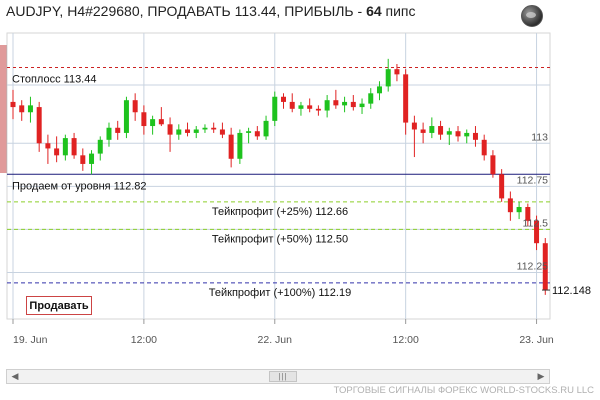 The image size is (600, 400). I want to click on y-tick-label: 113, so click(539, 137).